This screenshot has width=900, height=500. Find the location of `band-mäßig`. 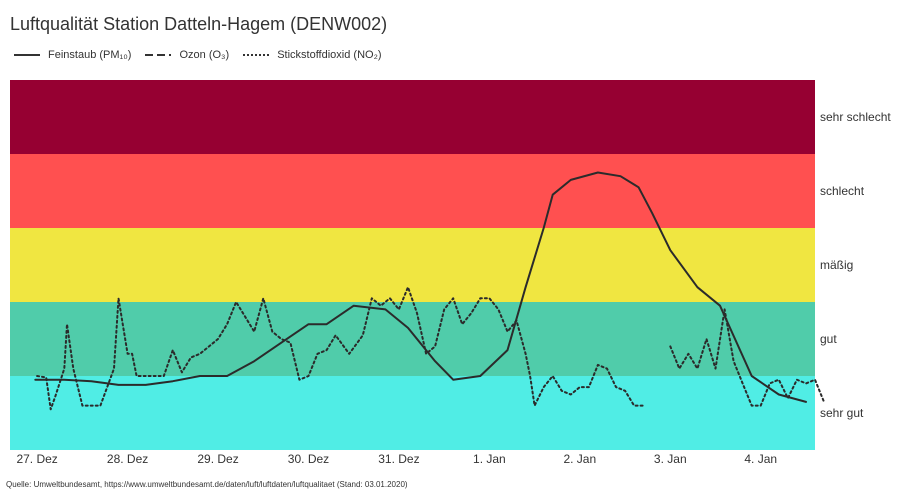

band-mäßig is located at coordinates (412, 265).